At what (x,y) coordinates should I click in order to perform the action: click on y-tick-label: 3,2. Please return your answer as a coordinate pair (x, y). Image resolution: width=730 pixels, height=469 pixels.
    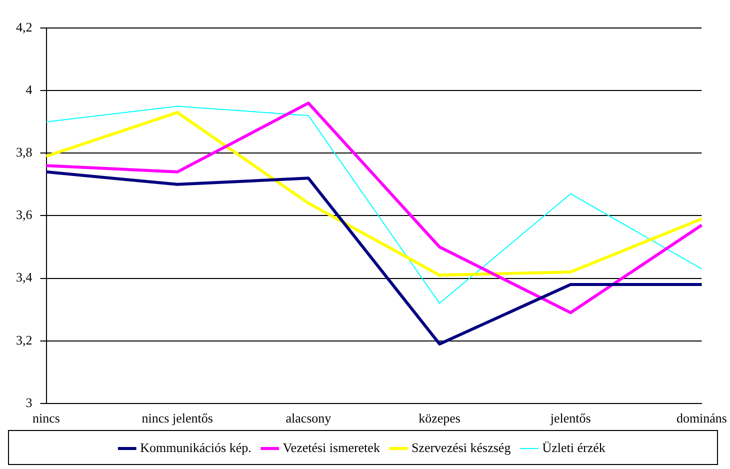
    Looking at the image, I should click on (24, 340).